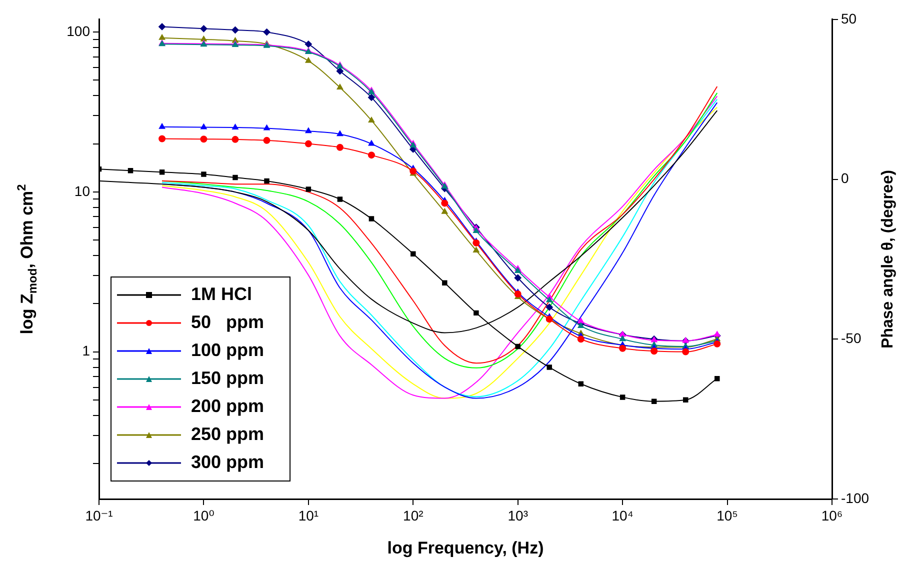 The height and width of the screenshot is (569, 912). I want to click on x-tick-label: 10³, so click(518, 515).